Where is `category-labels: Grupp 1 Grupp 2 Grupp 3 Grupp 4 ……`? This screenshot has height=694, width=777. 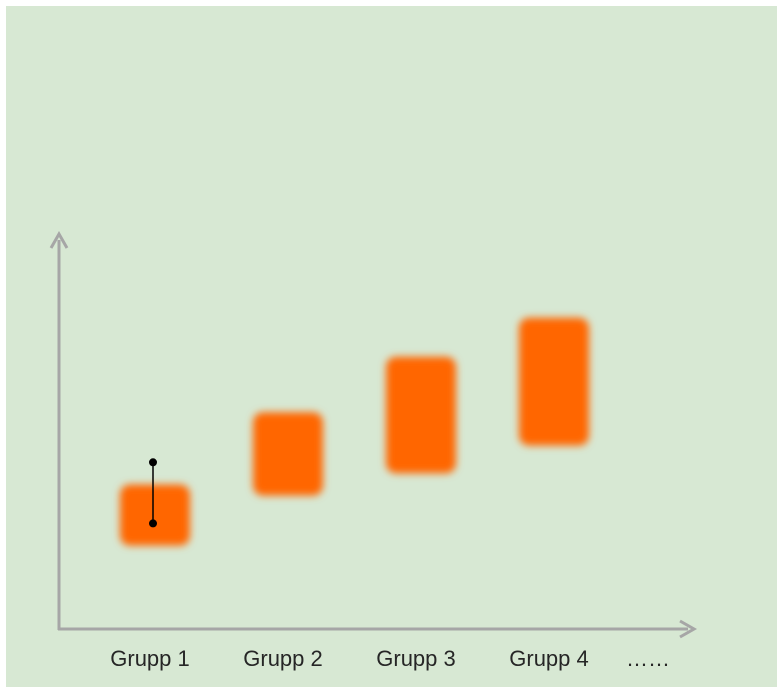
category-labels: Grupp 1 Grupp 2 Grupp 3 Grupp 4 …… is located at coordinates (390, 658).